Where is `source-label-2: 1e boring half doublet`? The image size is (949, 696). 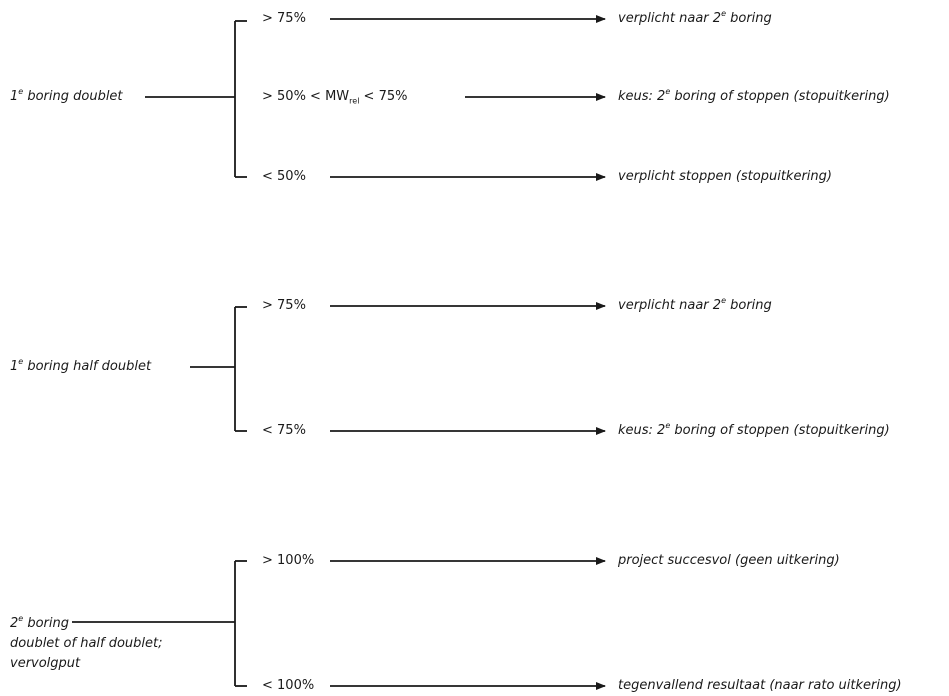
source-label-2: 1e boring half doublet is located at coordinates (81, 365).